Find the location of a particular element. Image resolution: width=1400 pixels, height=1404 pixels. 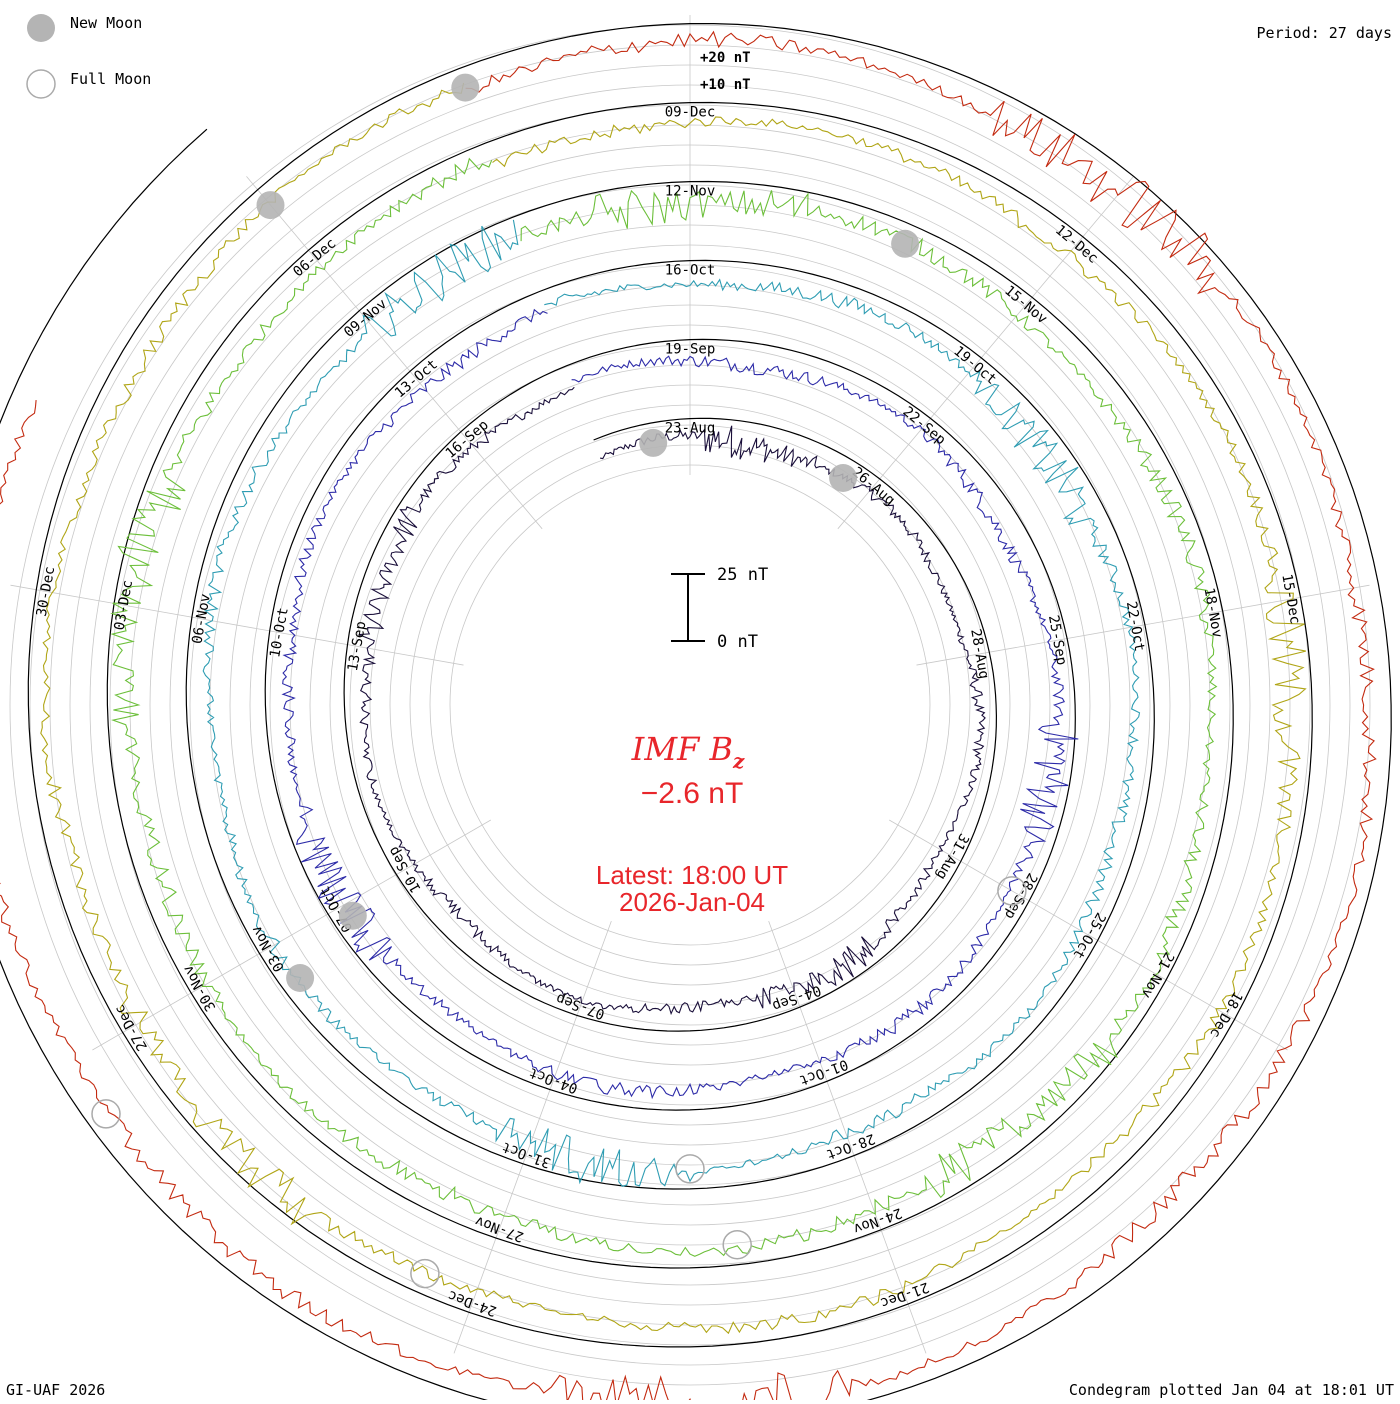

date-tick-label: 15-Nov is located at coordinates (1025, 305).